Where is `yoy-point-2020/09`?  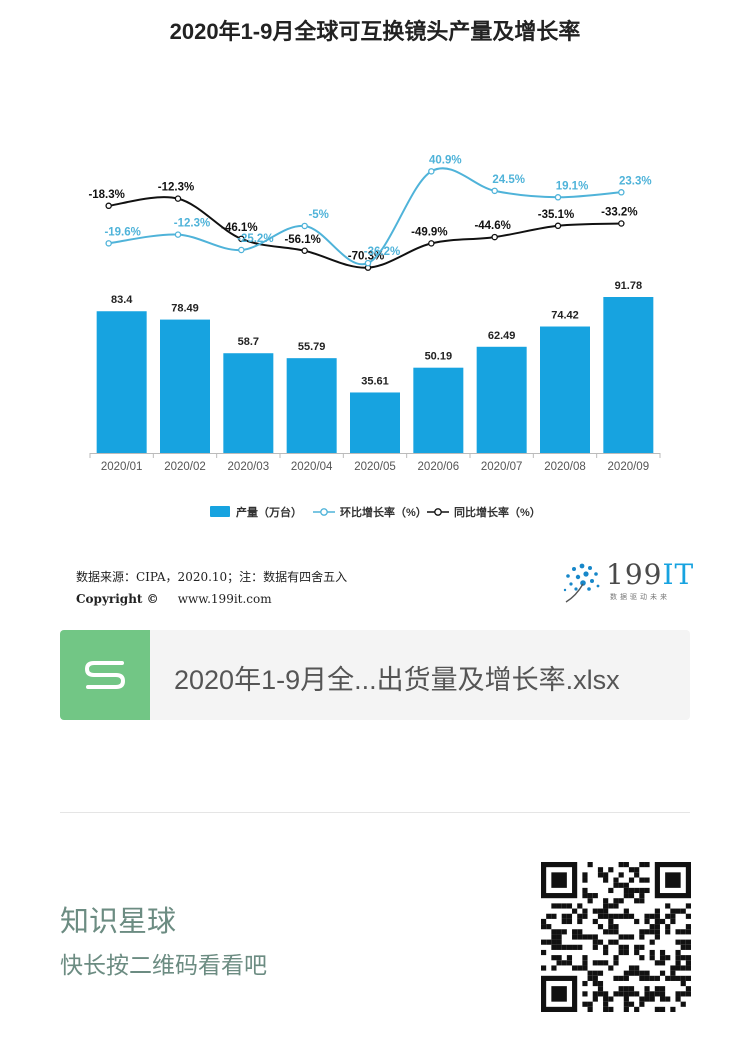 yoy-point-2020/09 is located at coordinates (621, 223).